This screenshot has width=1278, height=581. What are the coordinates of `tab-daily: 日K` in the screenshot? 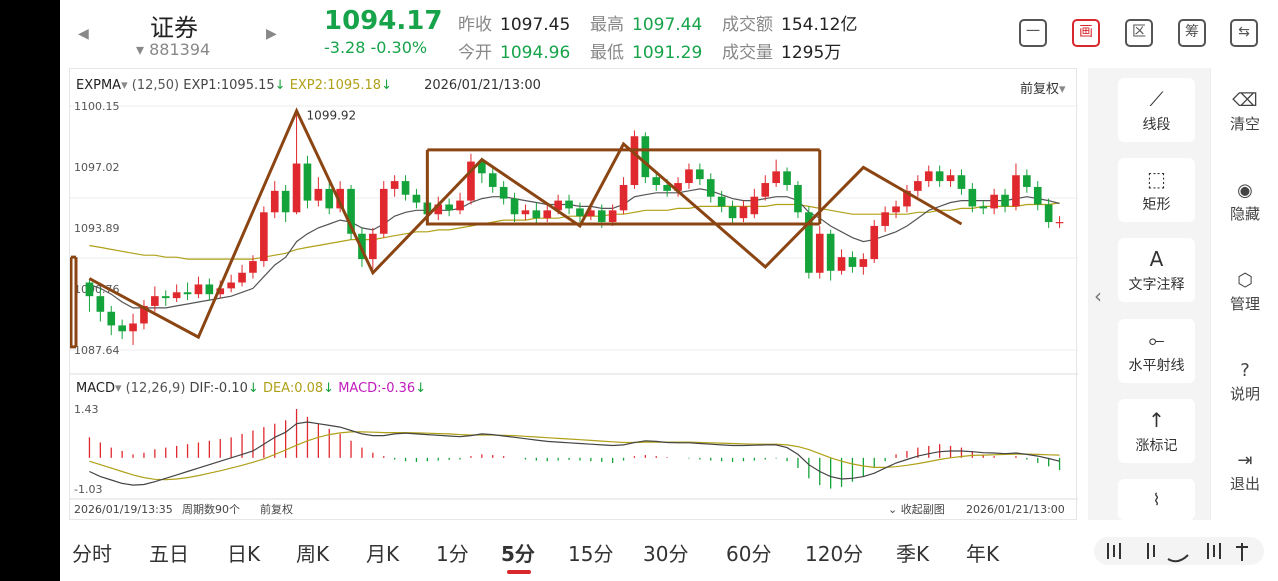 It's located at (244, 554).